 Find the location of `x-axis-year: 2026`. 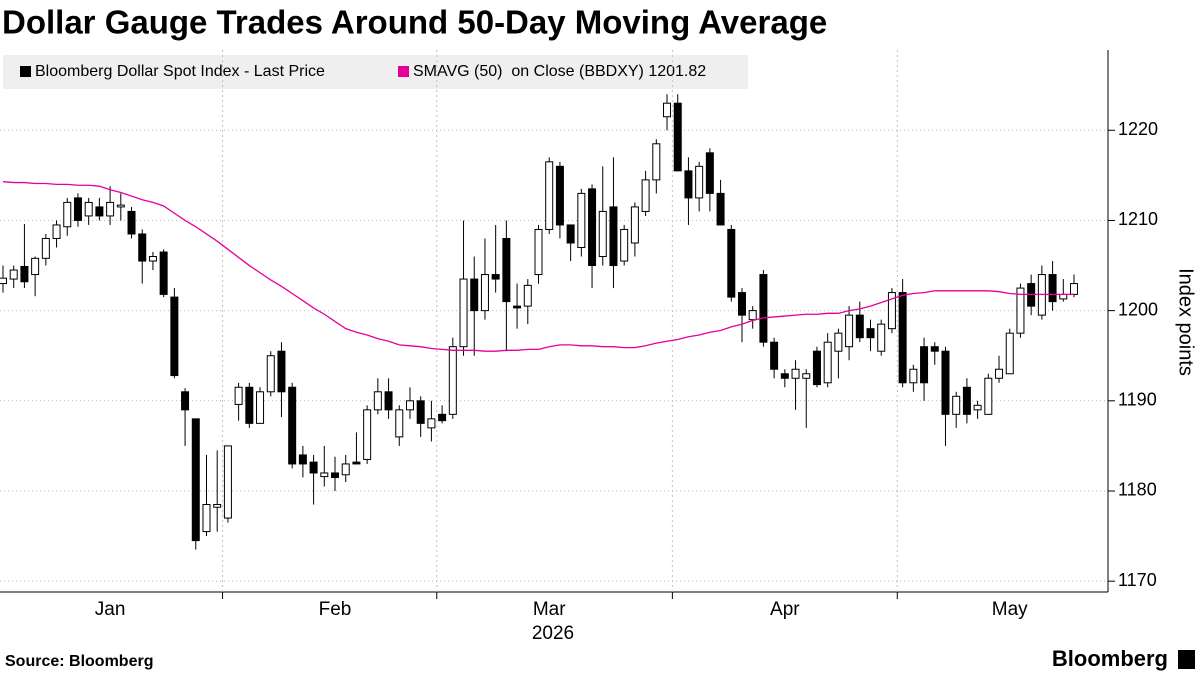

x-axis-year: 2026 is located at coordinates (553, 633).